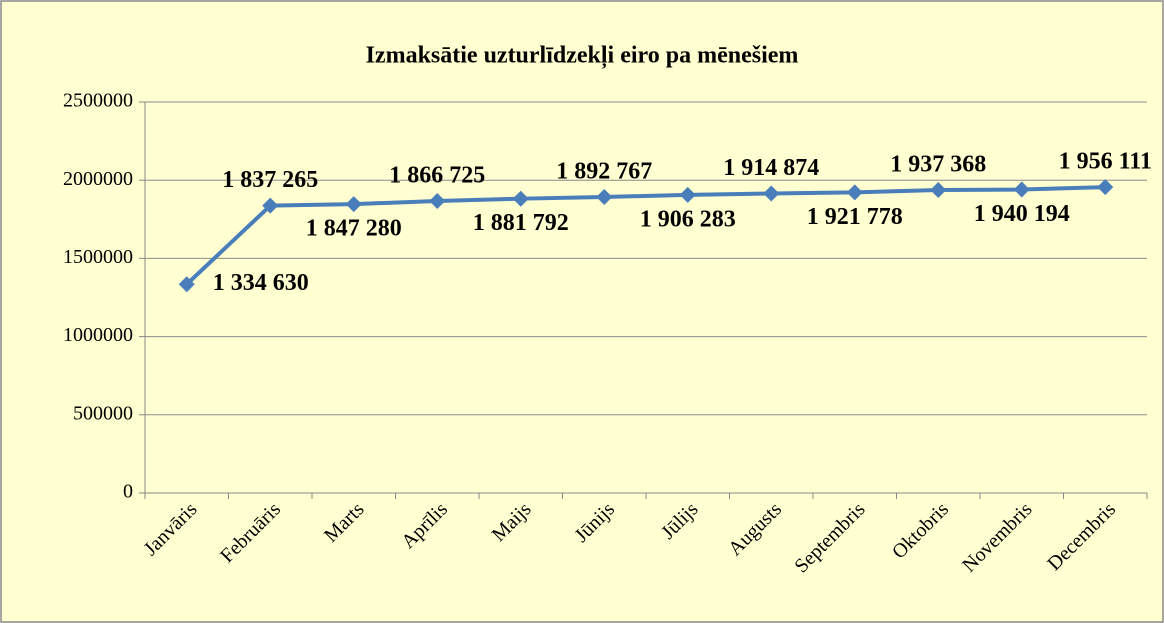  Describe the element at coordinates (645, 235) in the screenshot. I see `series-line` at that location.